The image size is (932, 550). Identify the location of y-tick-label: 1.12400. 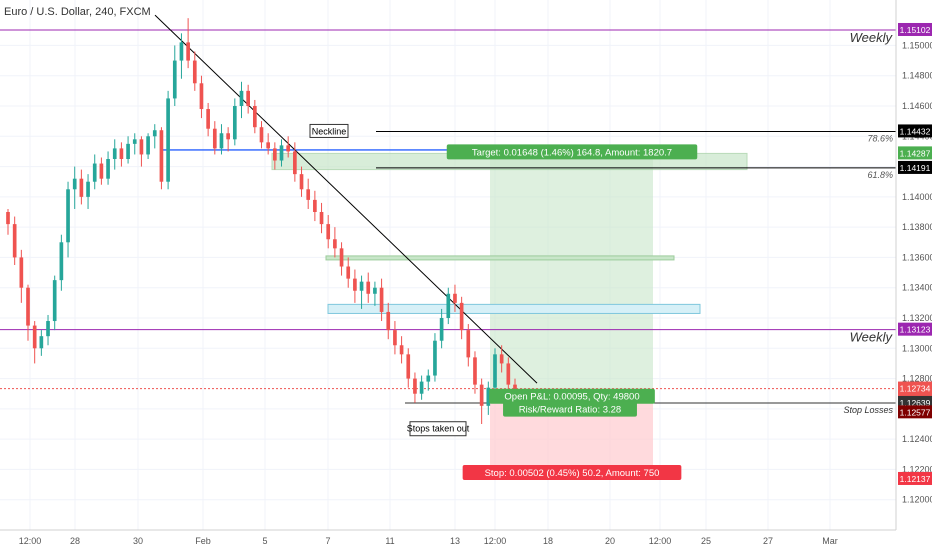
(917, 439).